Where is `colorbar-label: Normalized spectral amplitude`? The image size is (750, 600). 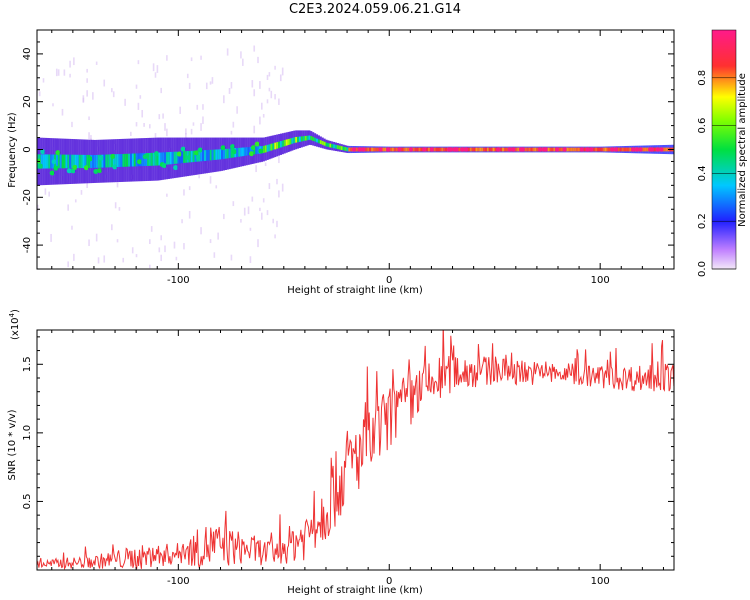
colorbar-label: Normalized spectral amplitude is located at coordinates (742, 150).